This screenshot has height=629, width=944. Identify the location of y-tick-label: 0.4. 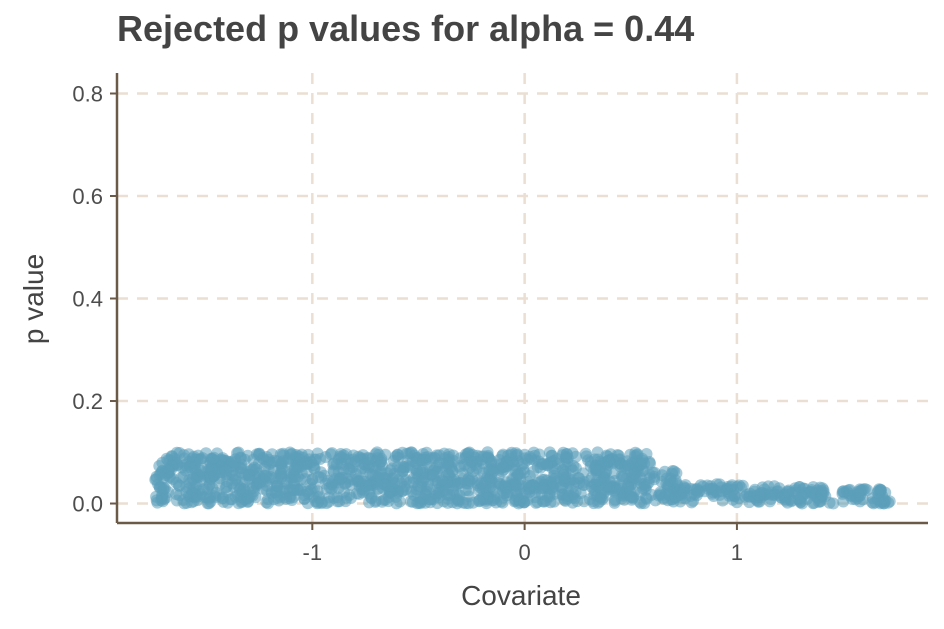
(87, 299).